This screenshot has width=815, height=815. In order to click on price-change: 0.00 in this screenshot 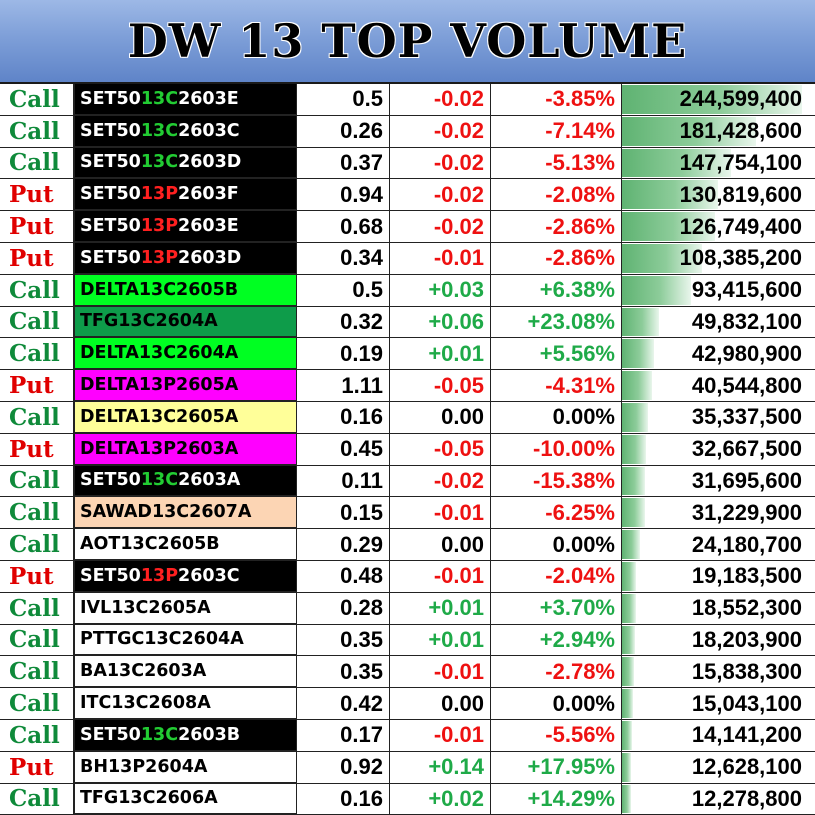, I will do `click(440, 703)`.